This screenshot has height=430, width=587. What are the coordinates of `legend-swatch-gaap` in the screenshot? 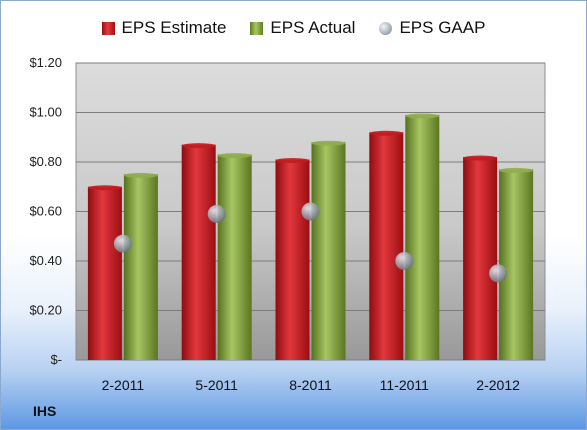 It's located at (386, 28).